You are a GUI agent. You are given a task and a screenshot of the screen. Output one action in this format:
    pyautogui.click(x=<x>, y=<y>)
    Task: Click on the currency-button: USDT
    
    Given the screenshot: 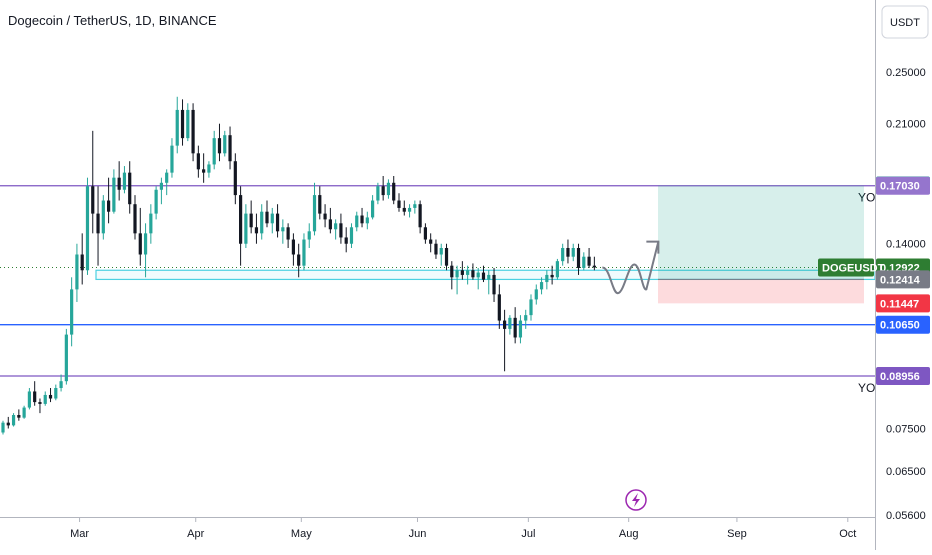 What is the action you would take?
    pyautogui.click(x=905, y=22)
    